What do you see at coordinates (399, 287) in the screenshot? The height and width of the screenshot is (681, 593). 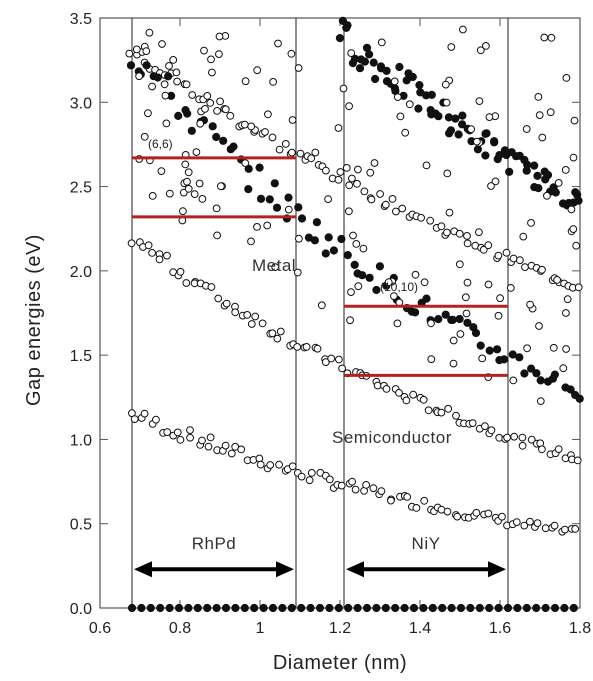 I see `annotation-10-10: (10,10)` at bounding box center [399, 287].